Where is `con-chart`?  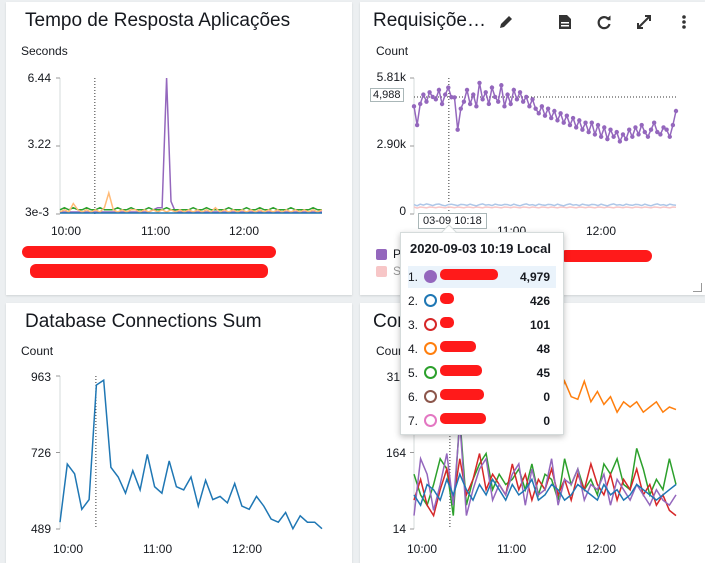 con-chart is located at coordinates (543, 452).